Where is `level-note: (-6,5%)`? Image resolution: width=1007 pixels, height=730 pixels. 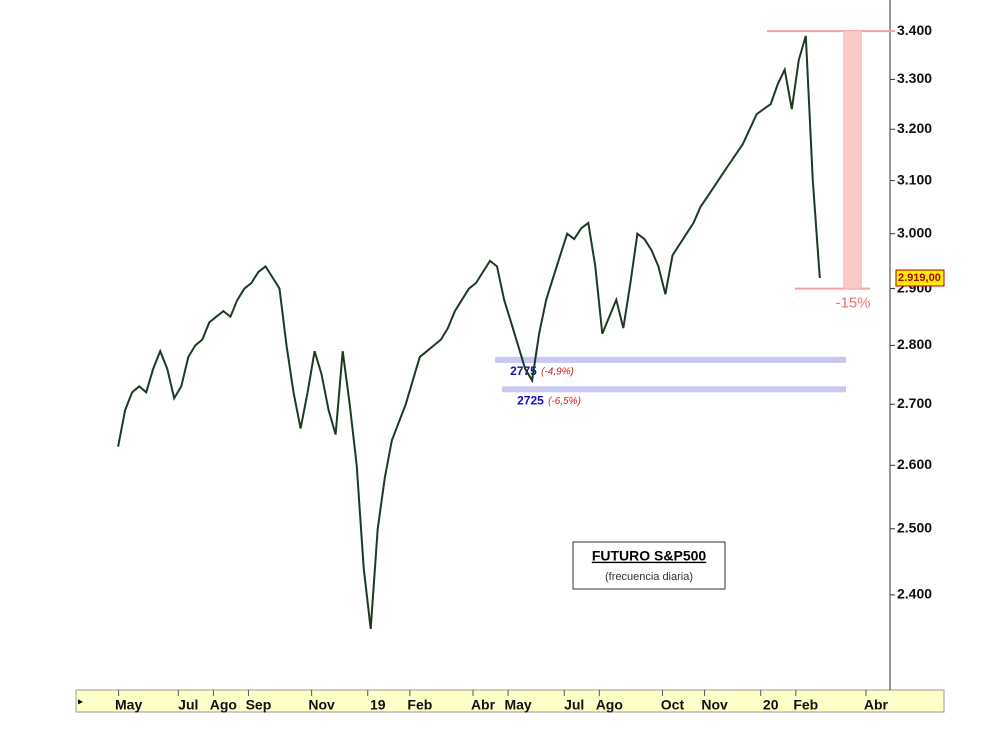 level-note: (-6,5%) is located at coordinates (564, 401).